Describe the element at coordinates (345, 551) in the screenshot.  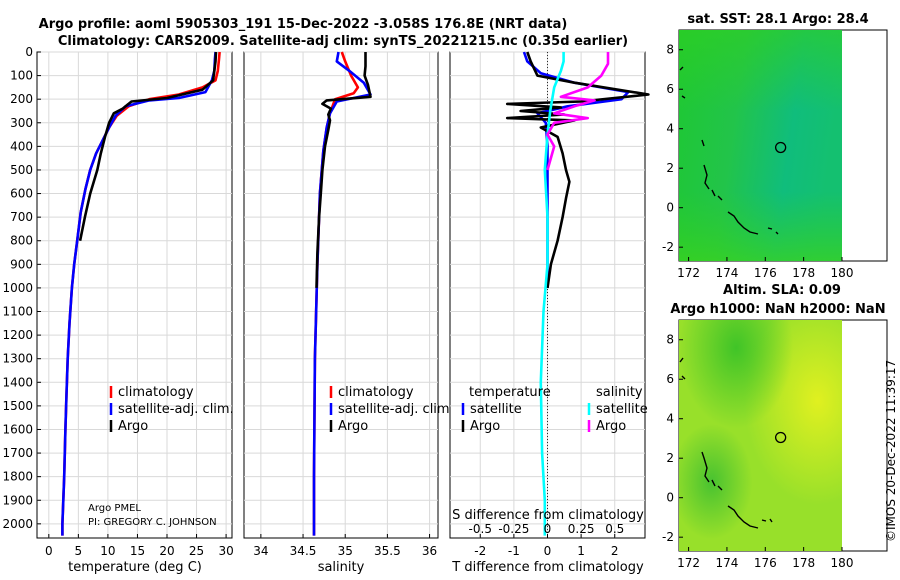
I see `salinity-xtick-label: 35` at that location.